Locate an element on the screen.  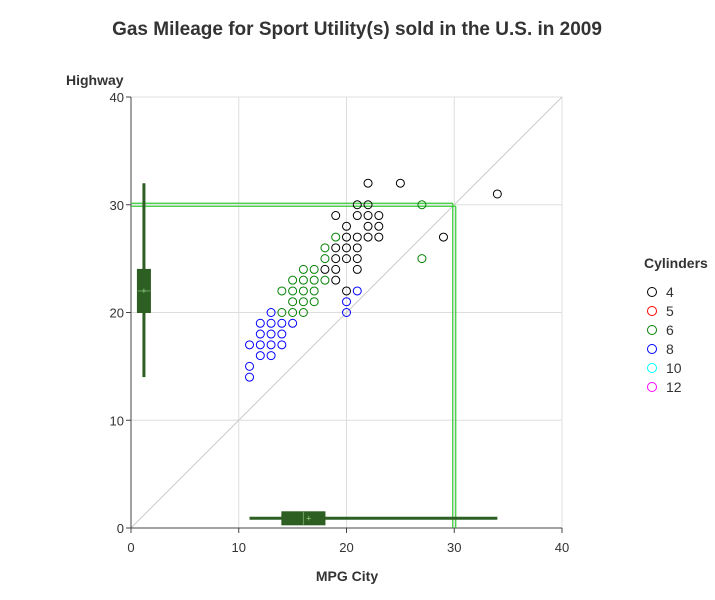
x-axis-label: MPG City is located at coordinates (347, 576).